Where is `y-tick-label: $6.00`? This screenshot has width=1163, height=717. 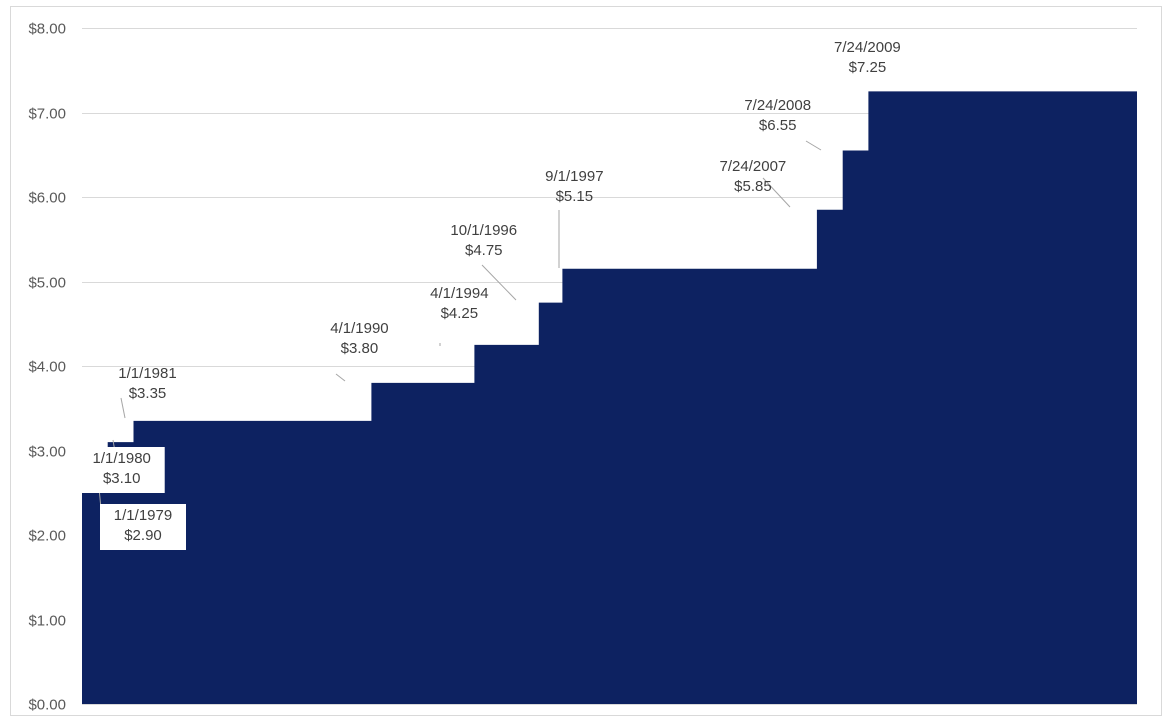
y-tick-label: $6.00 is located at coordinates (47, 198).